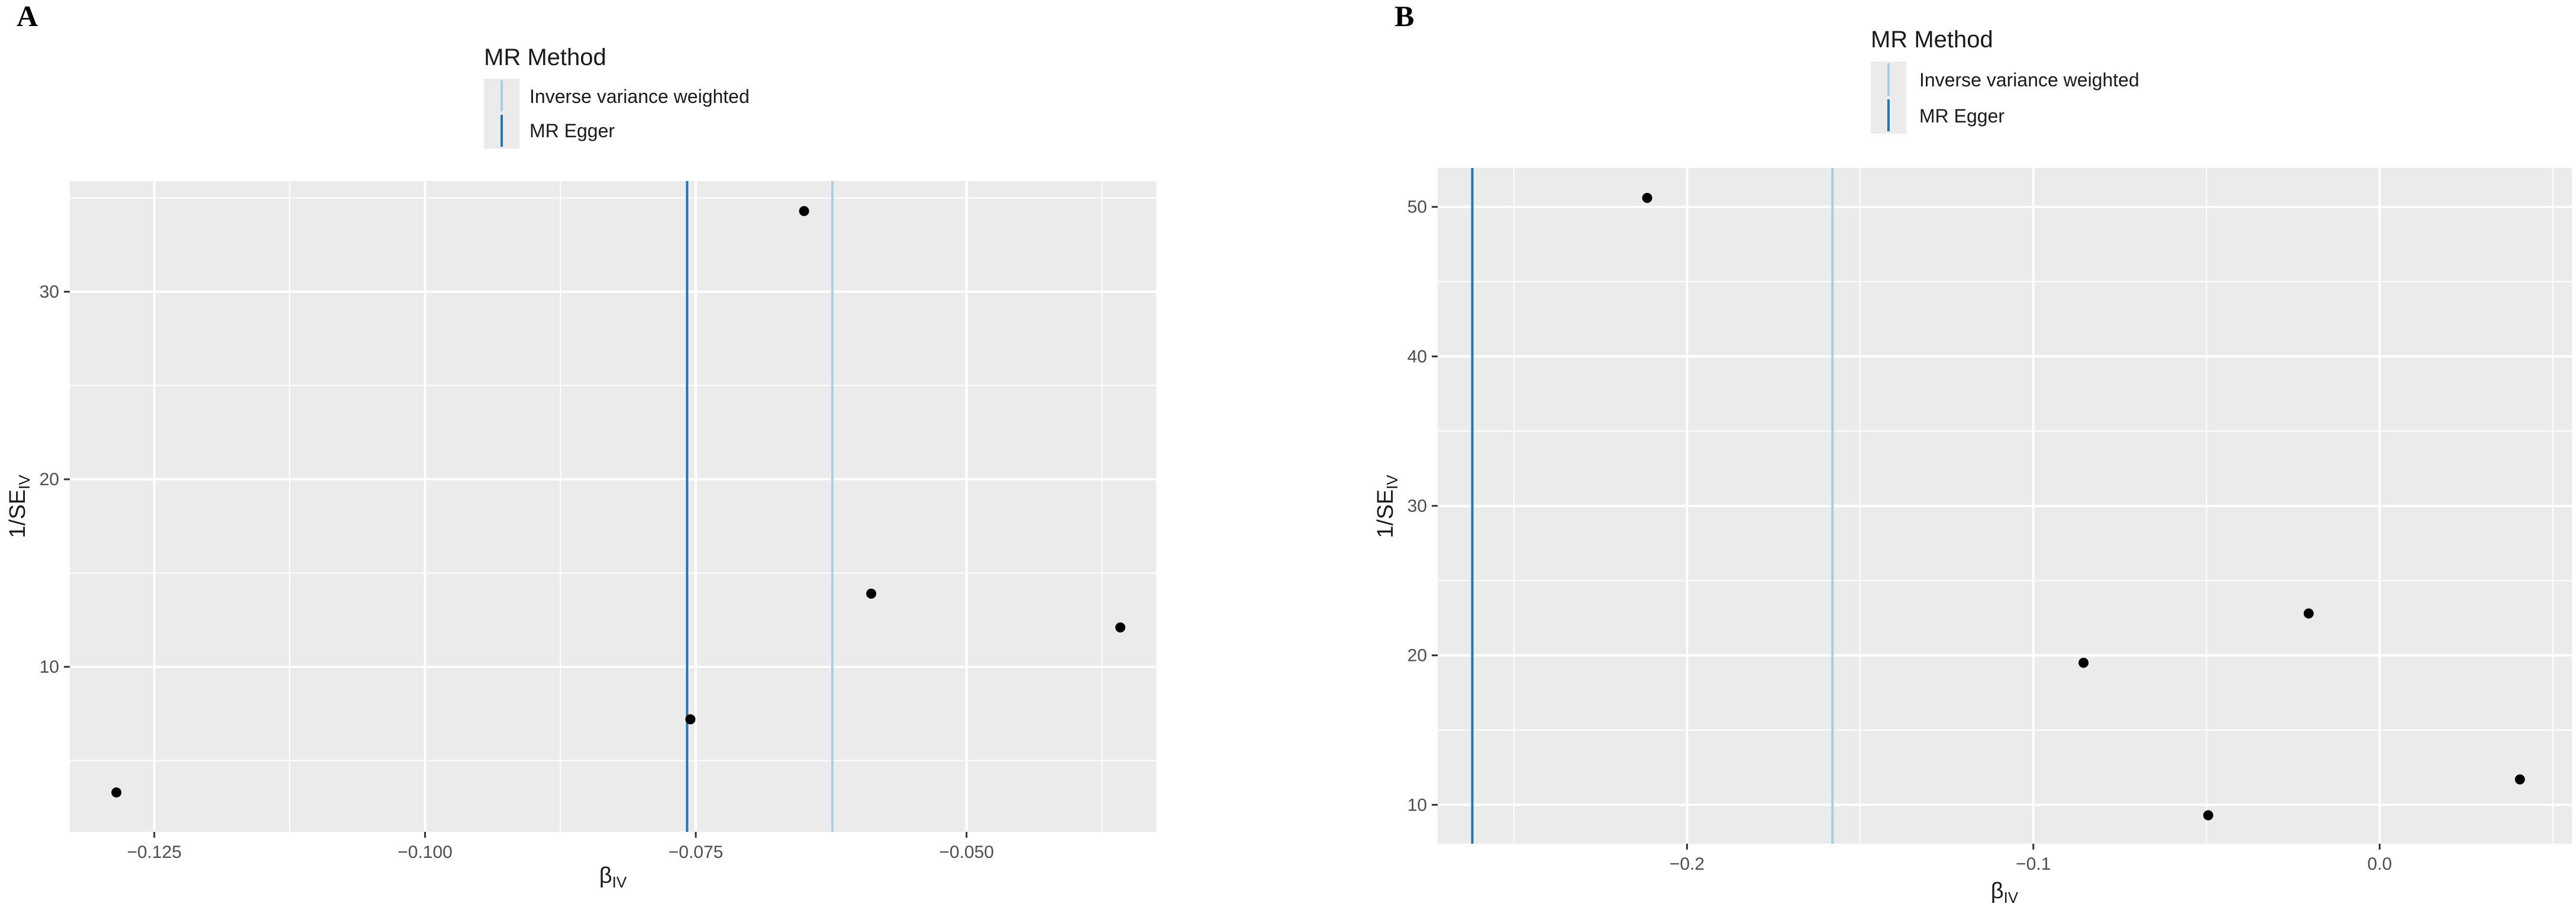  I want to click on panel-b-y-axis: 10 20 30 40 50, so click(1423, 506).